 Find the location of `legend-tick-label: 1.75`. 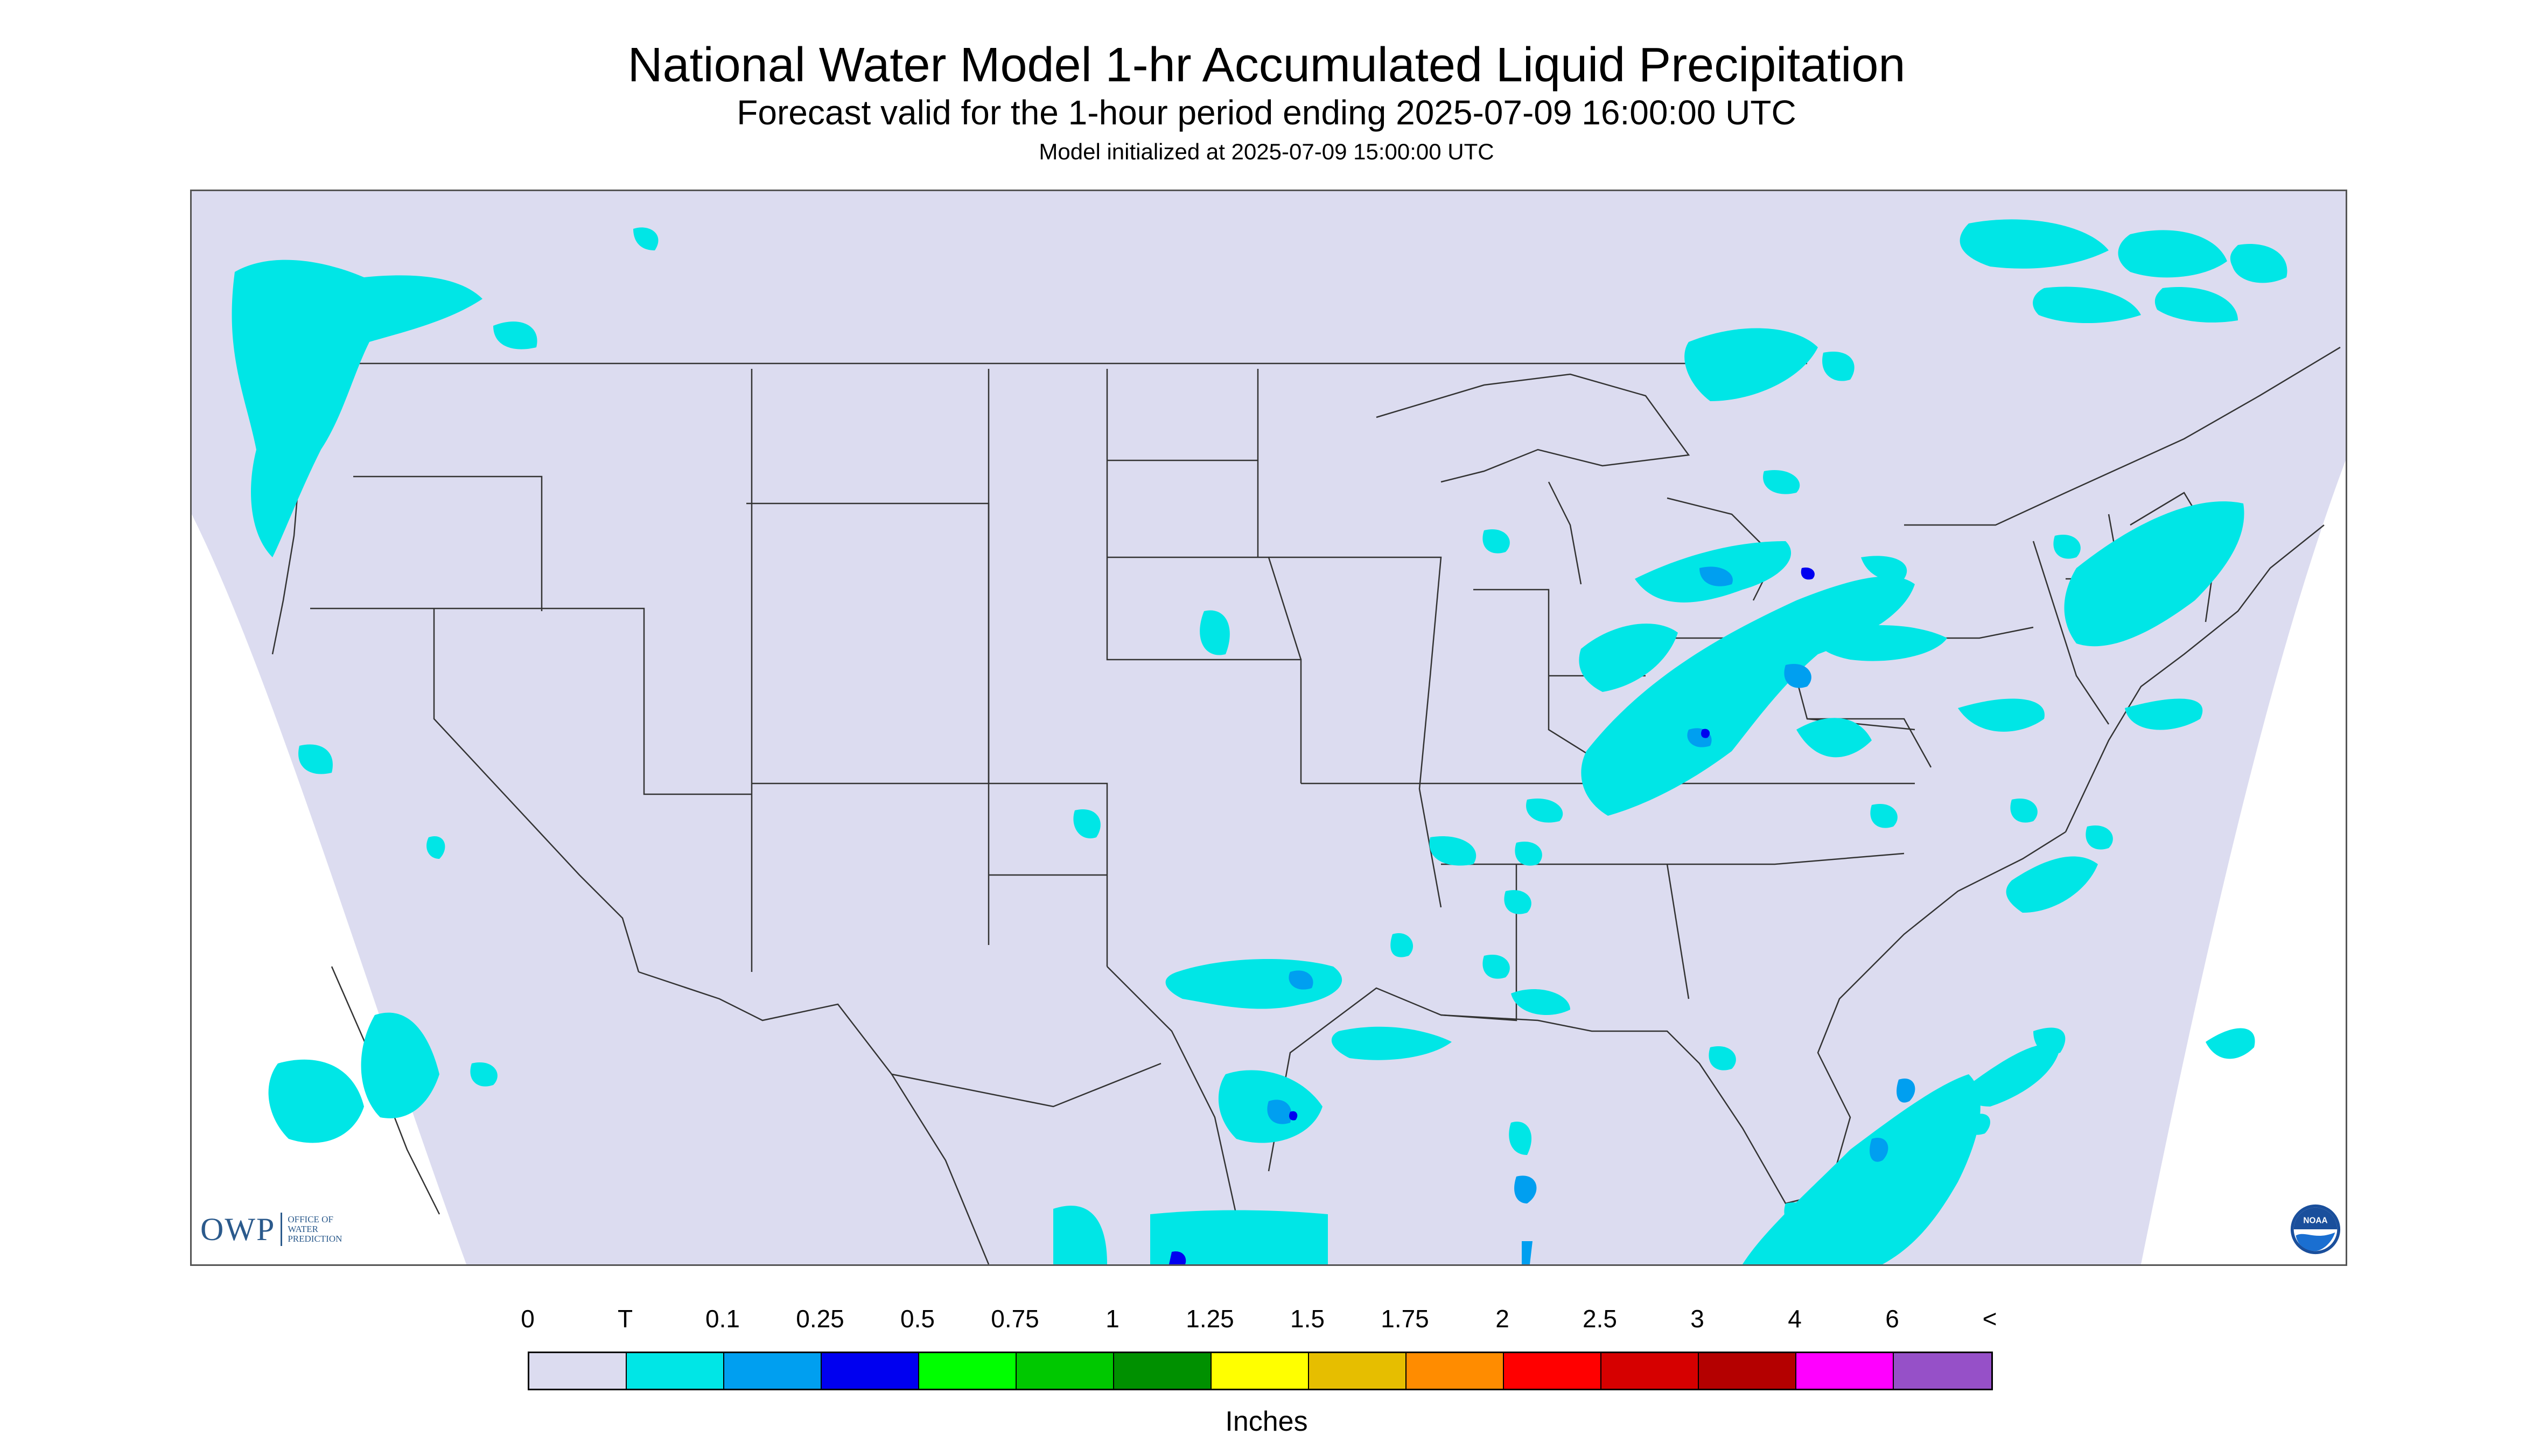

legend-tick-label: 1.75 is located at coordinates (1405, 1319).